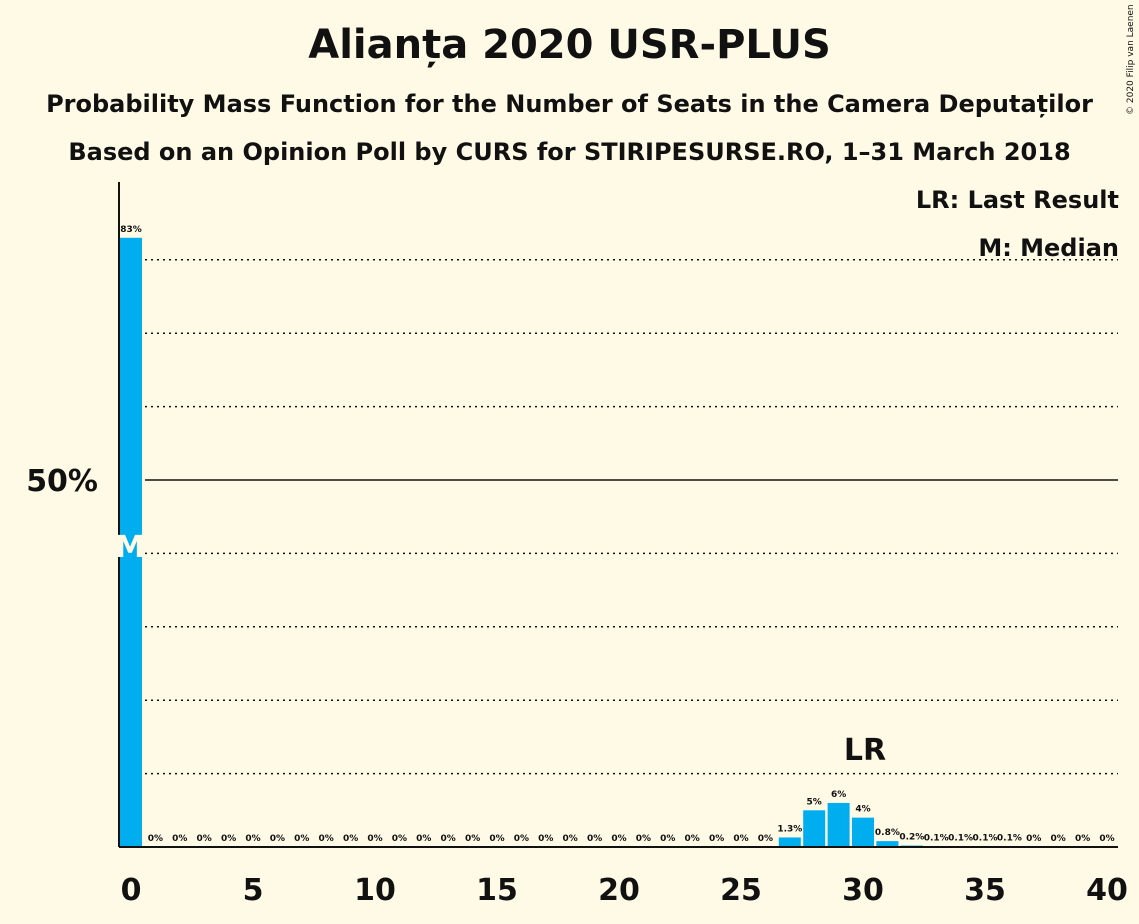  Describe the element at coordinates (497, 890) in the screenshot. I see `x-tick-label: 15` at that location.